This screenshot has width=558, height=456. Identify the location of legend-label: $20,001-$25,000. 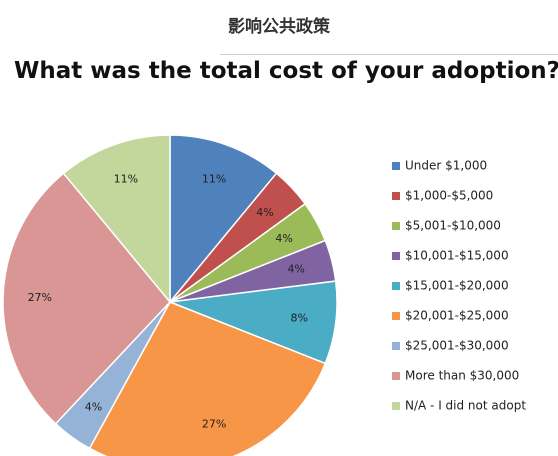
(457, 316).